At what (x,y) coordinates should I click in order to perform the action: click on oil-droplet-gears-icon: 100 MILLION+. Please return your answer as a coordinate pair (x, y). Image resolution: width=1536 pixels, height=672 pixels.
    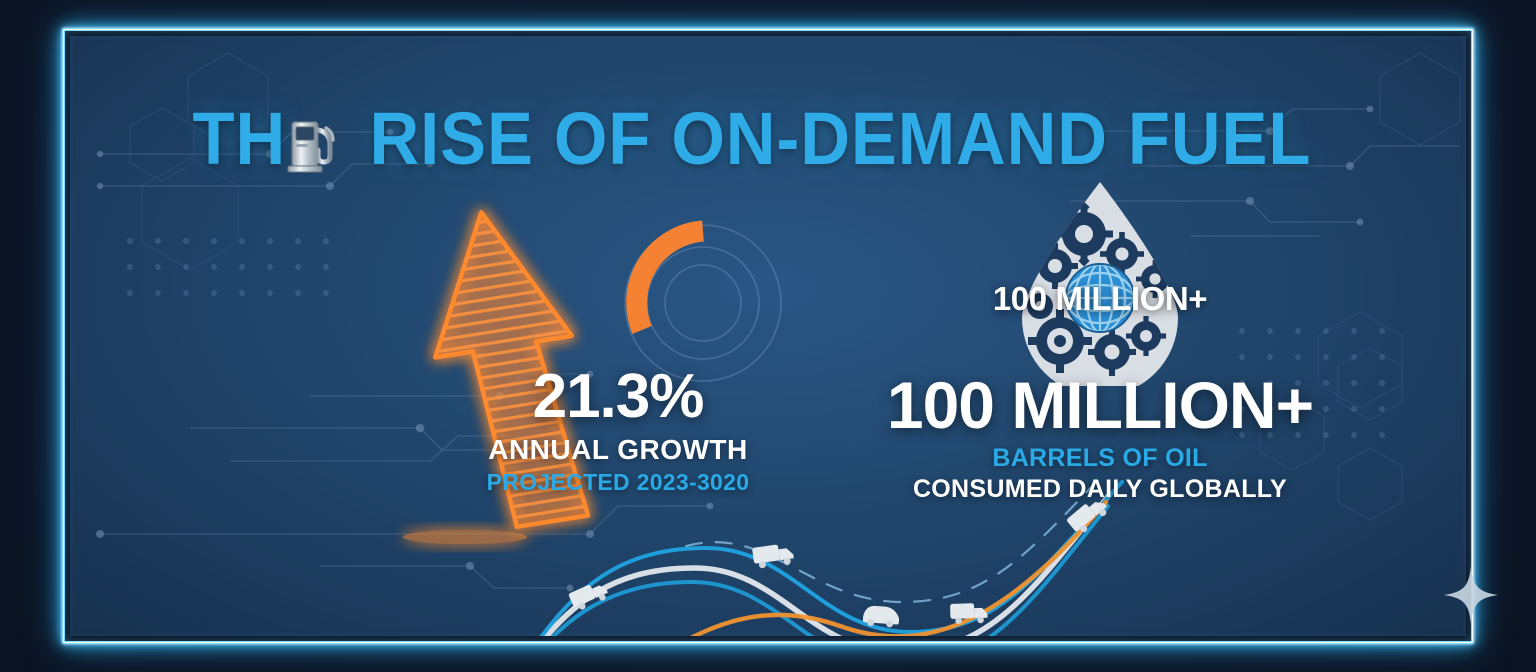
    Looking at the image, I should click on (1100, 286).